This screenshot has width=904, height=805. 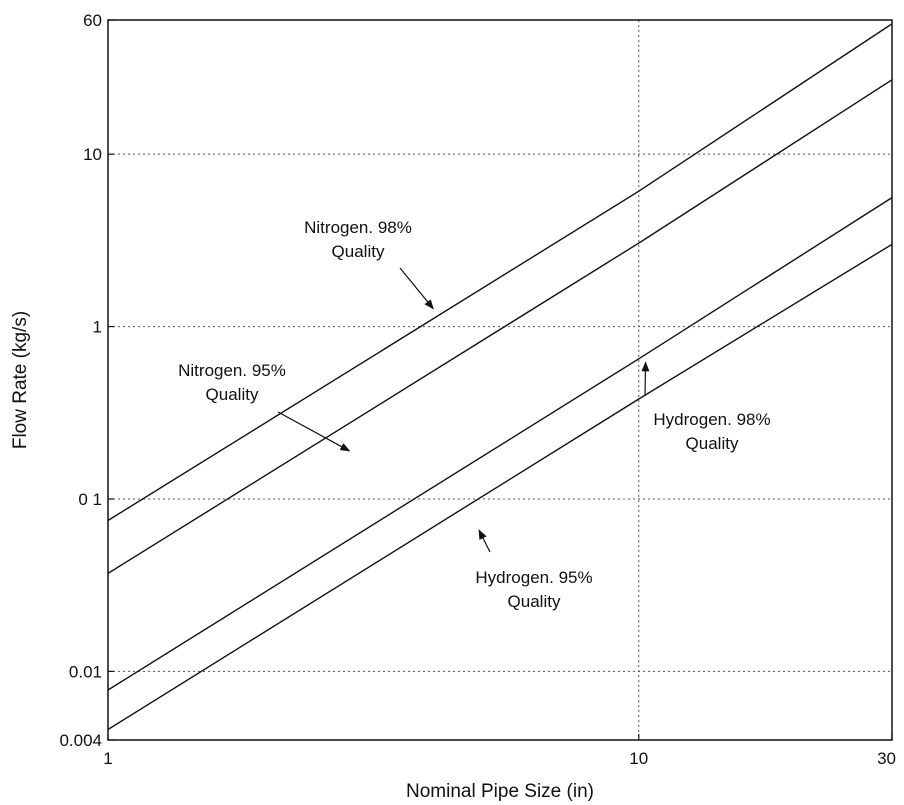 What do you see at coordinates (80, 740) in the screenshot?
I see `y-tick-label: 0.004` at bounding box center [80, 740].